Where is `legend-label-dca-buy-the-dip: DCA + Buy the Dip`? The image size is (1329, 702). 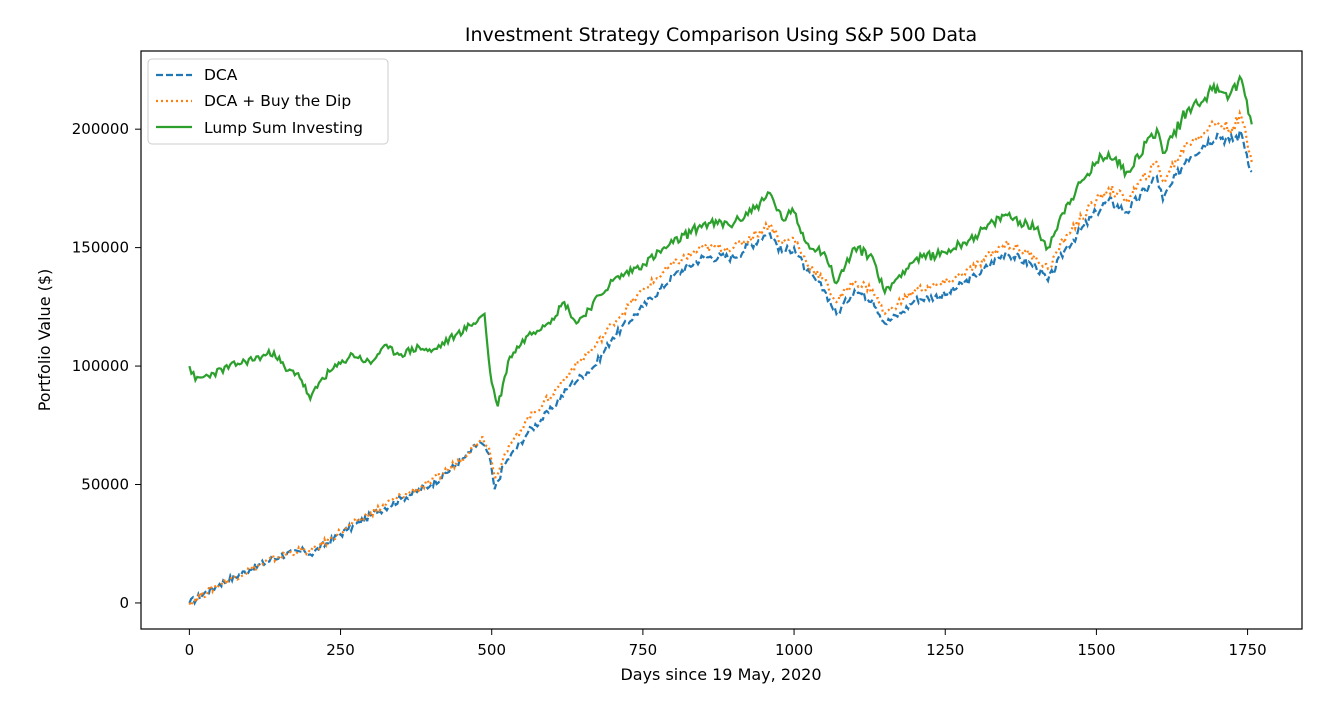
legend-label-dca-buy-the-dip: DCA + Buy the Dip is located at coordinates (277, 101).